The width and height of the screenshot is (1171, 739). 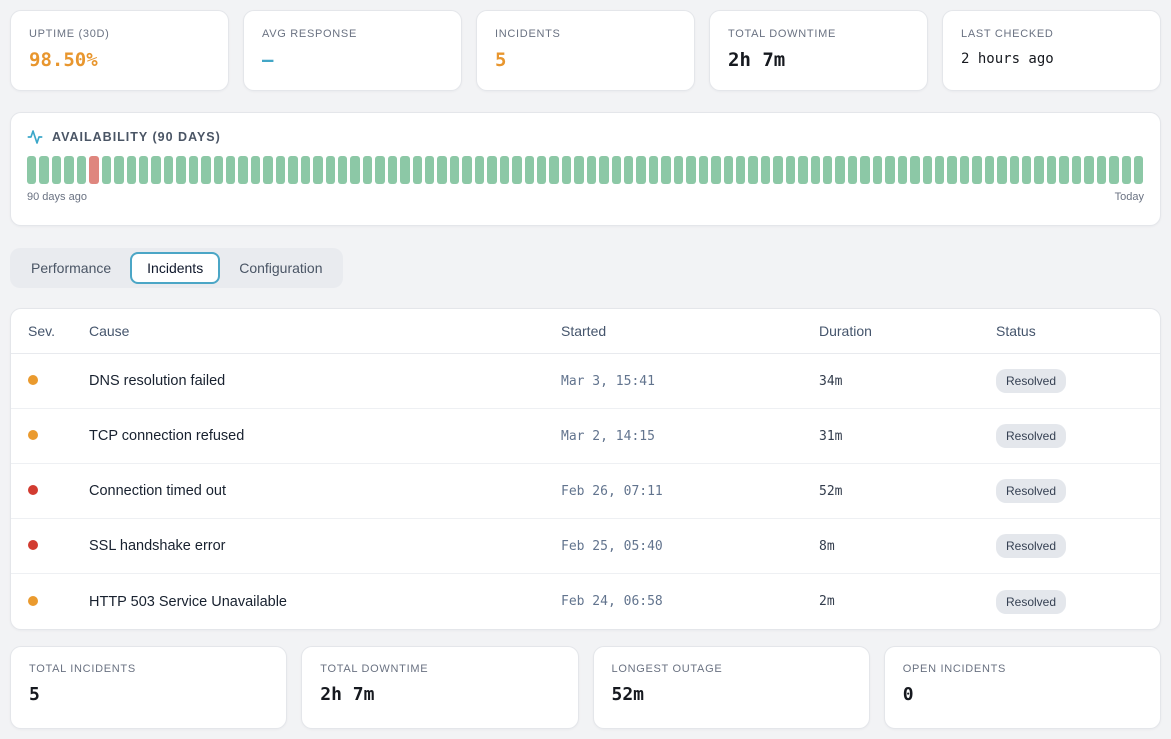 I want to click on stat-value: 0, so click(x=908, y=694).